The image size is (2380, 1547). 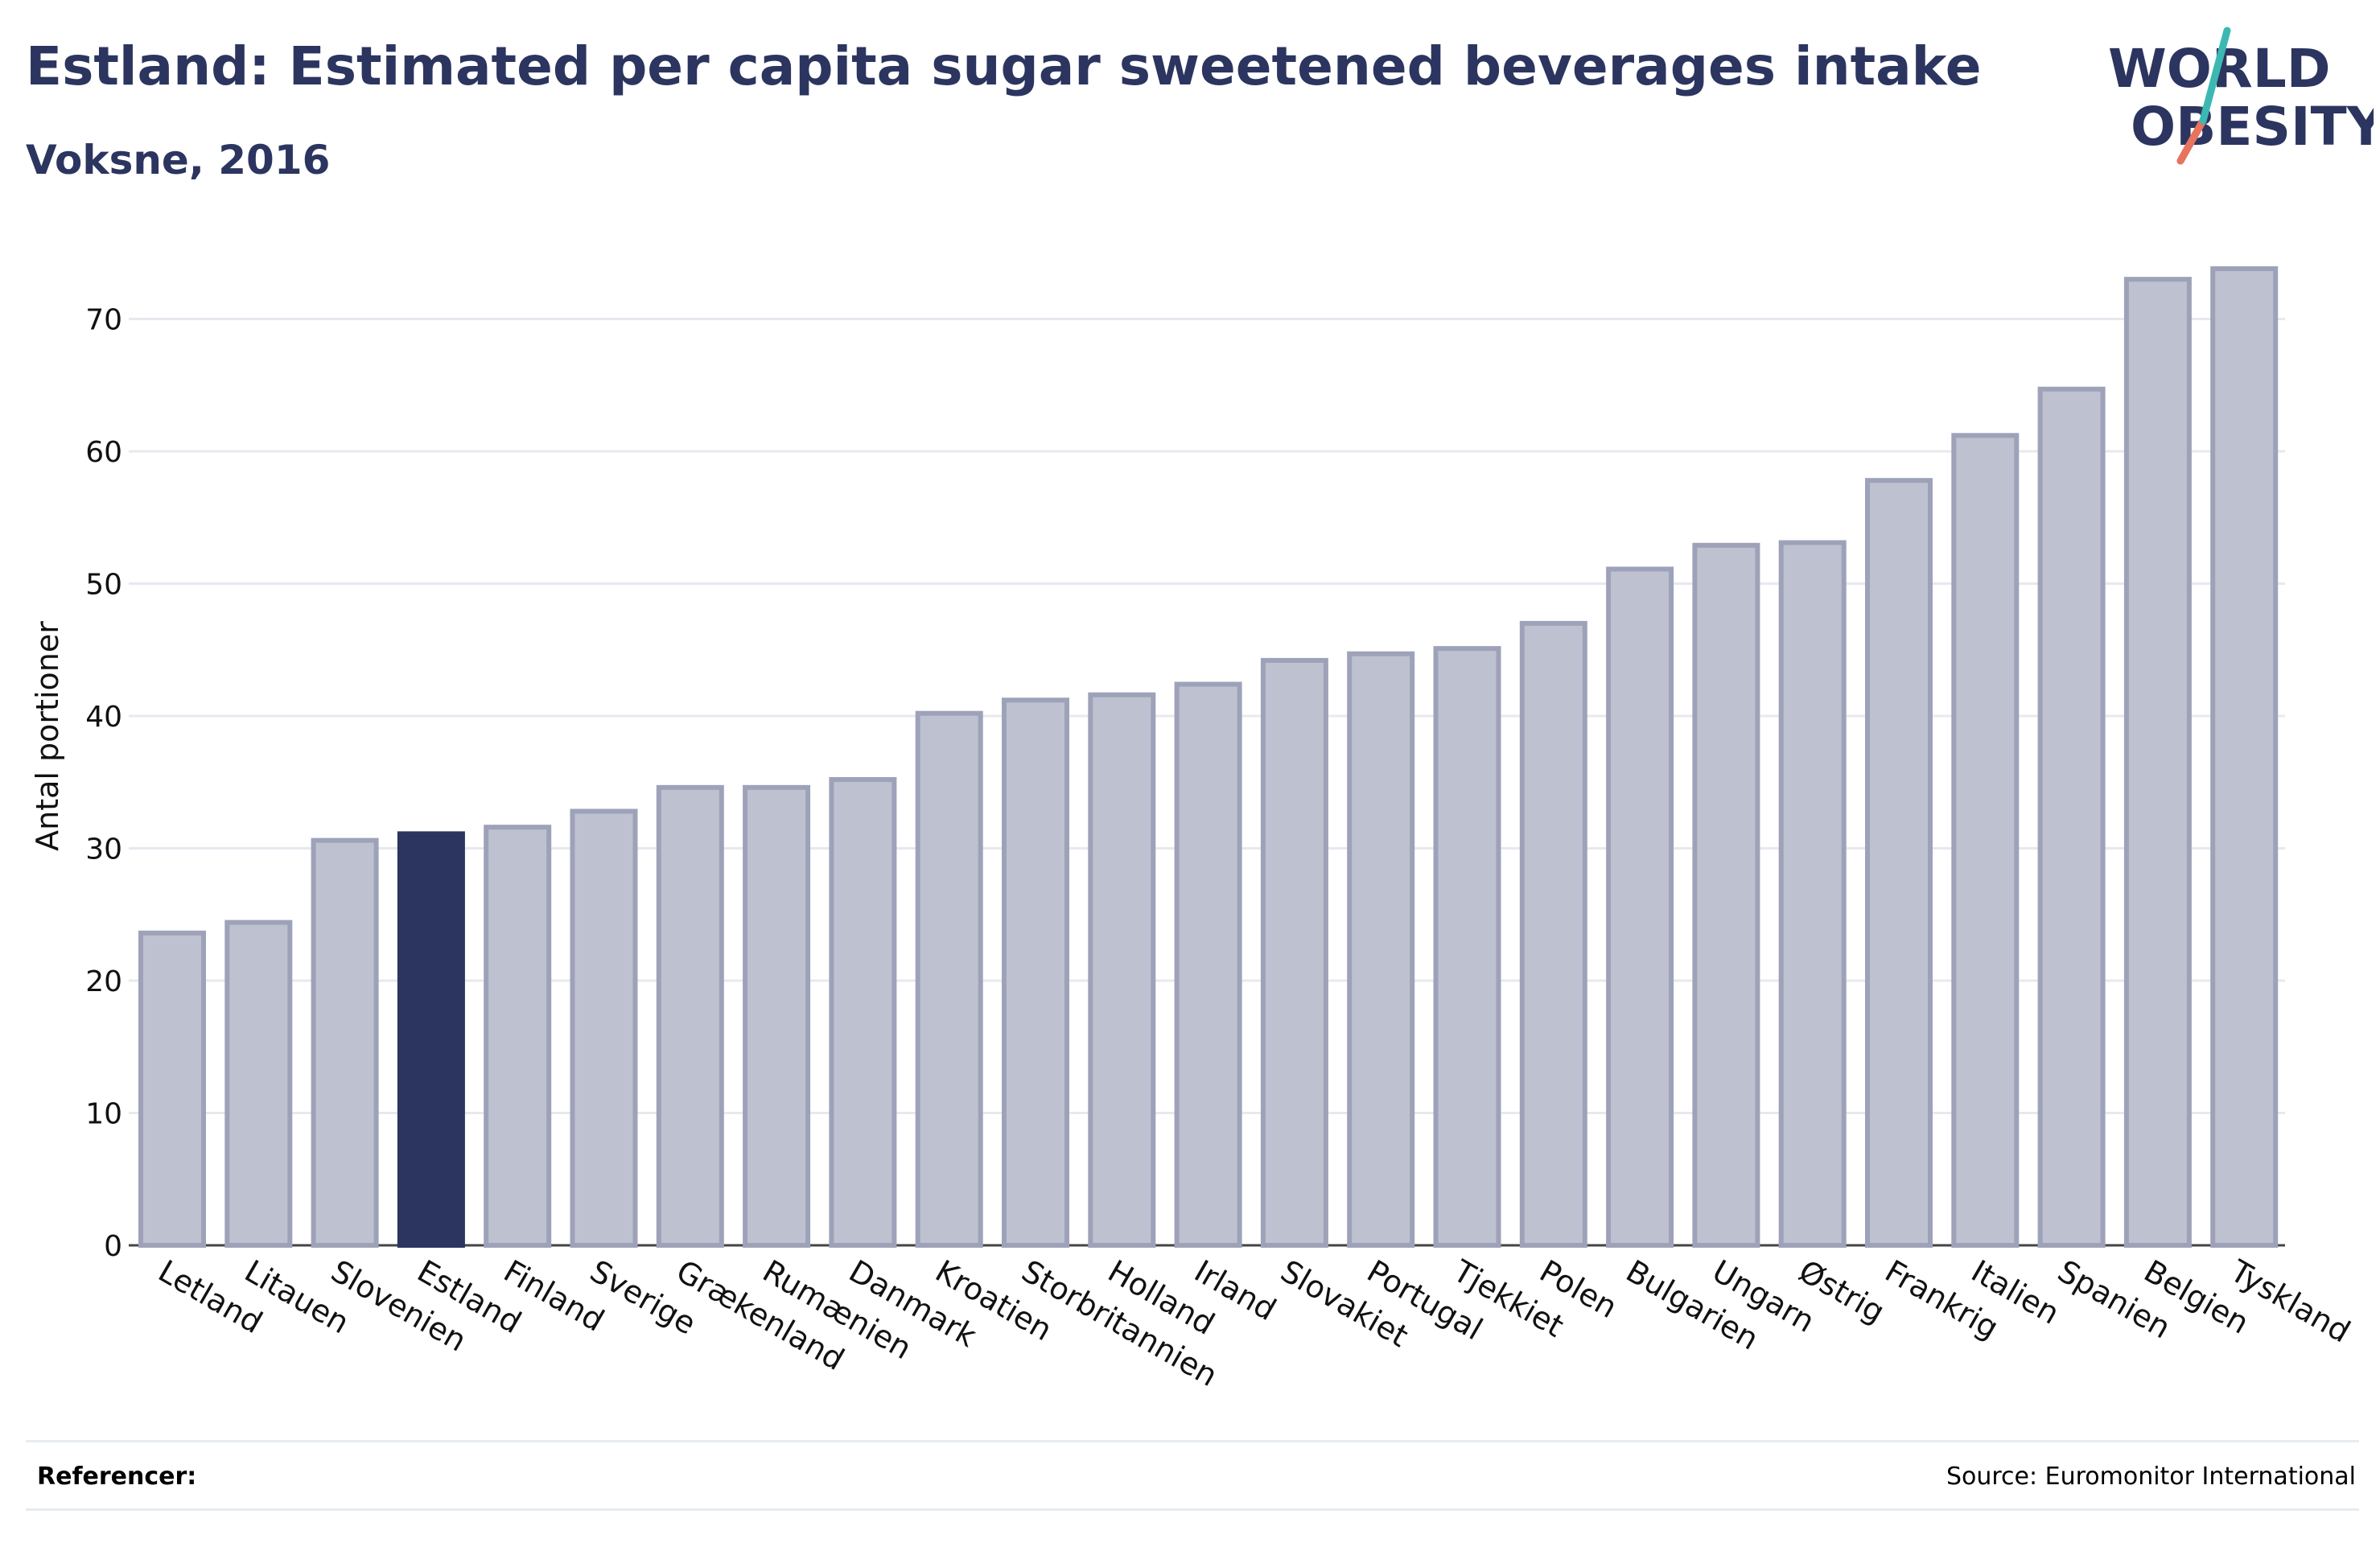 I want to click on y-tick-label: 10, so click(x=104, y=1114).